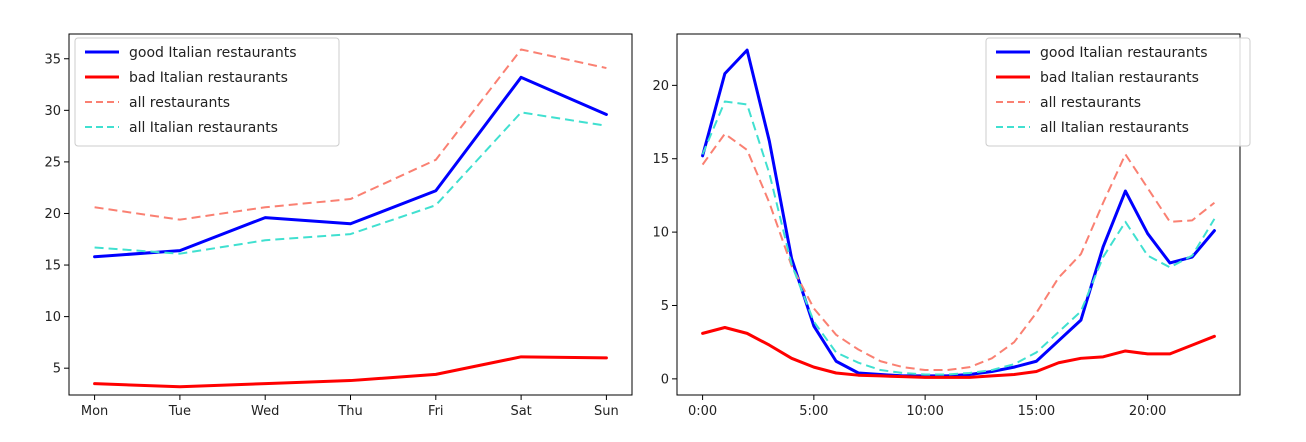 Image resolution: width=1306 pixels, height=442 pixels. What do you see at coordinates (520, 411) in the screenshot?
I see `x-tick-label: Sat` at bounding box center [520, 411].